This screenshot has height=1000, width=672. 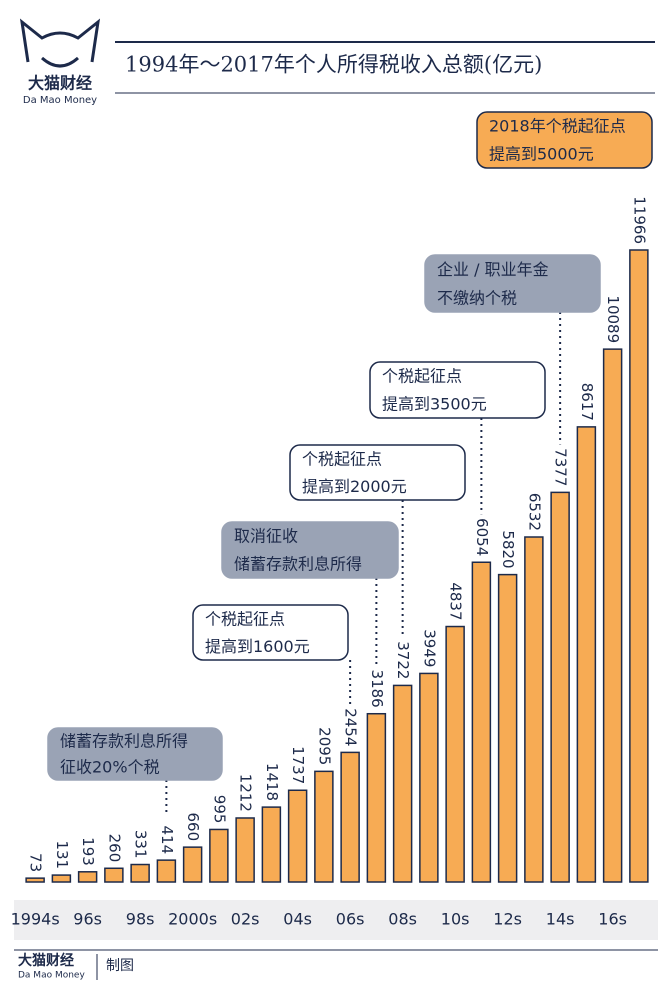 I want to click on footer-name: 大猫财经, so click(x=46, y=960).